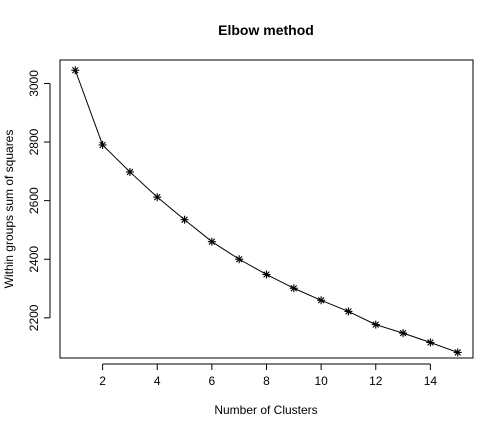  Describe the element at coordinates (102, 381) in the screenshot. I see `x-tick-label: 2` at that location.